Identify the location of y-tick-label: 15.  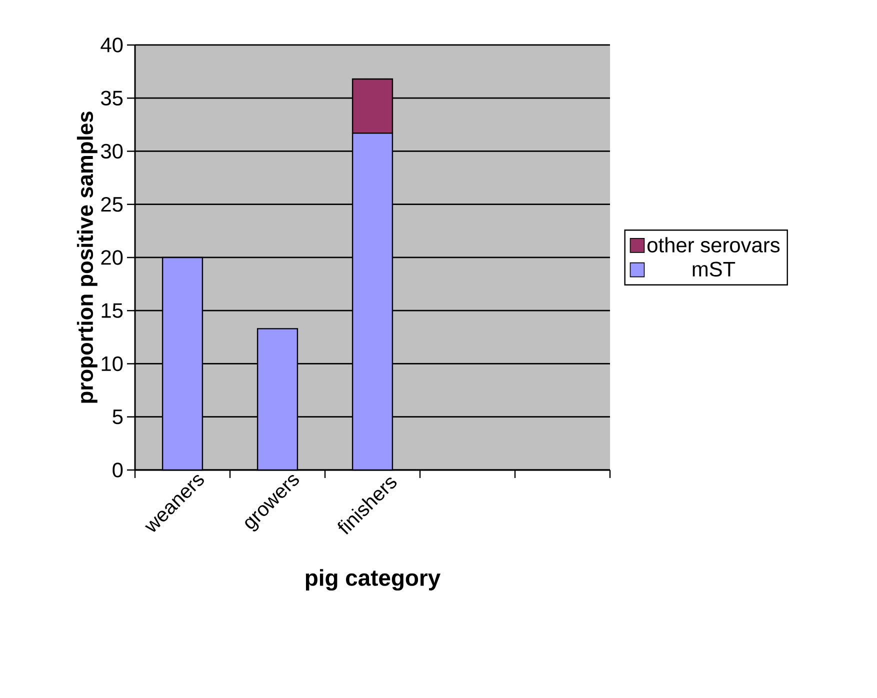
(112, 310).